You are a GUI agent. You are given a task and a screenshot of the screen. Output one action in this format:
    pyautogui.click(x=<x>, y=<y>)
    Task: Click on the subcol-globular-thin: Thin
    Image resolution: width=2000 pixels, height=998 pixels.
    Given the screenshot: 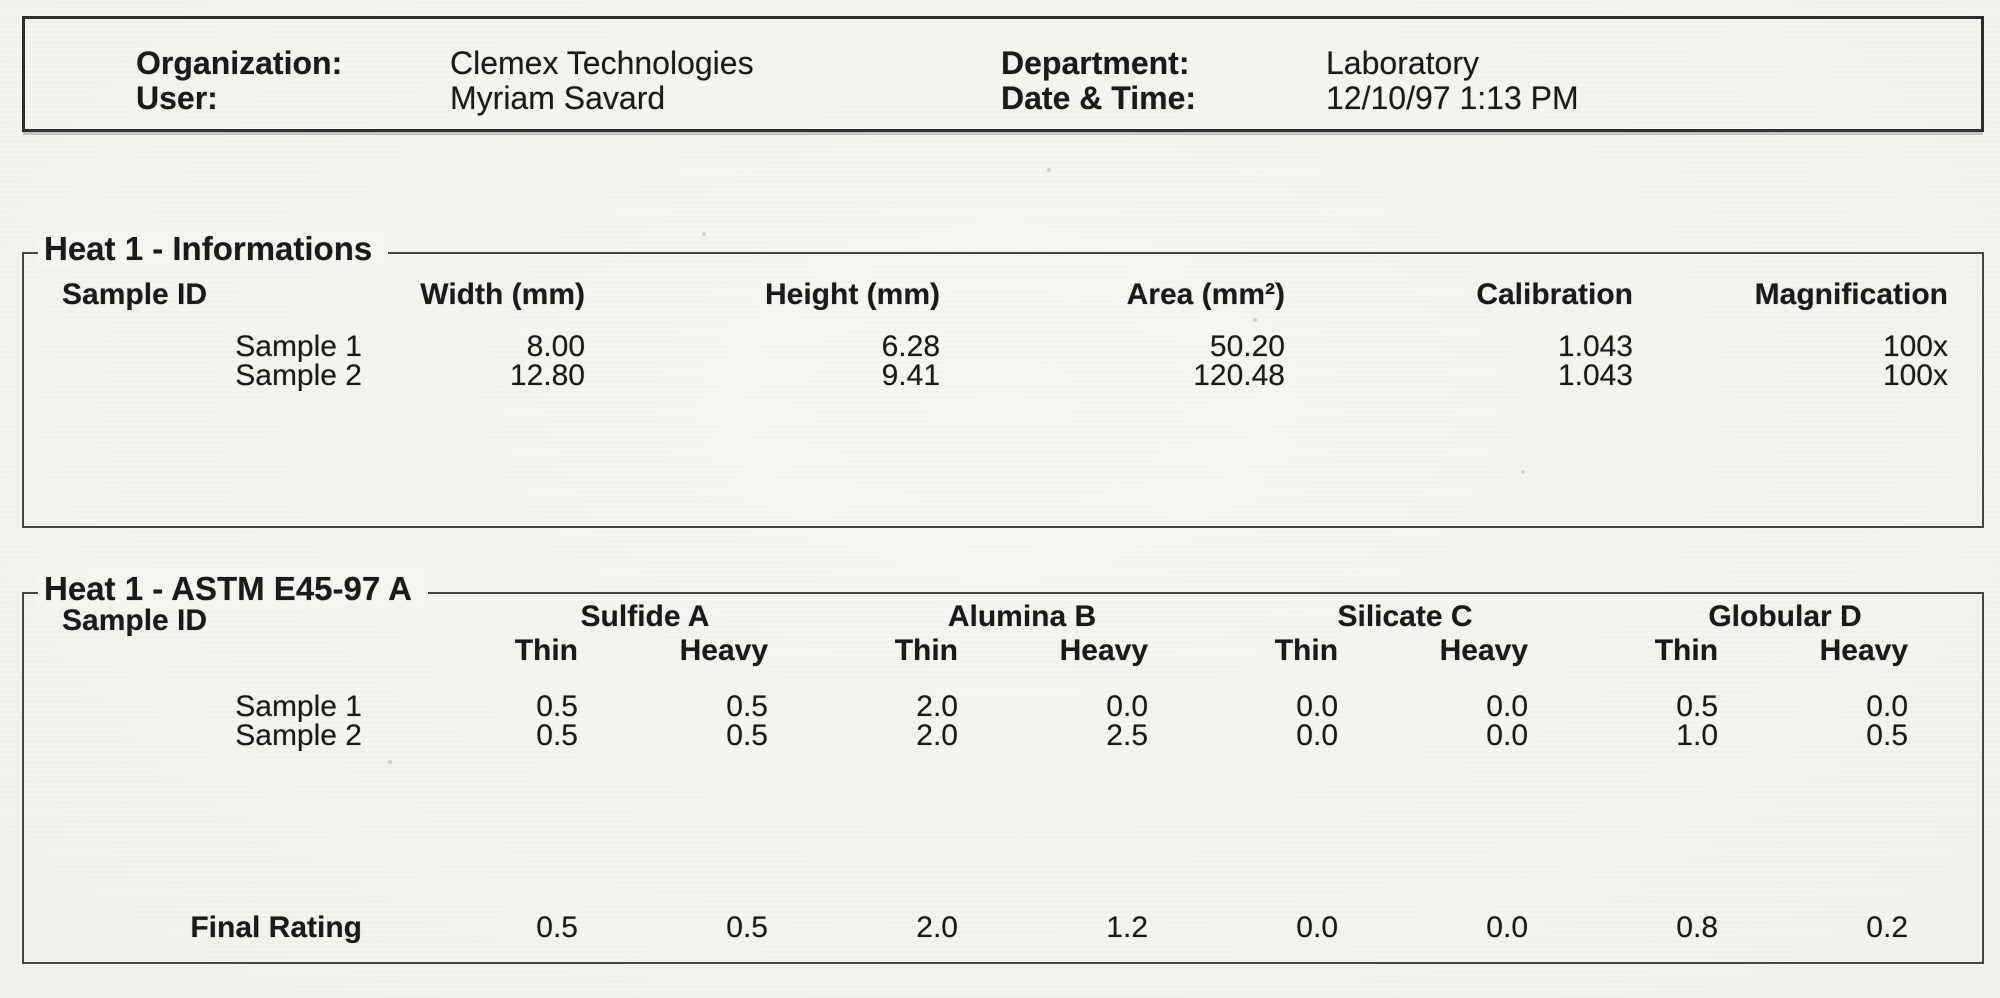 What is the action you would take?
    pyautogui.click(x=1686, y=650)
    